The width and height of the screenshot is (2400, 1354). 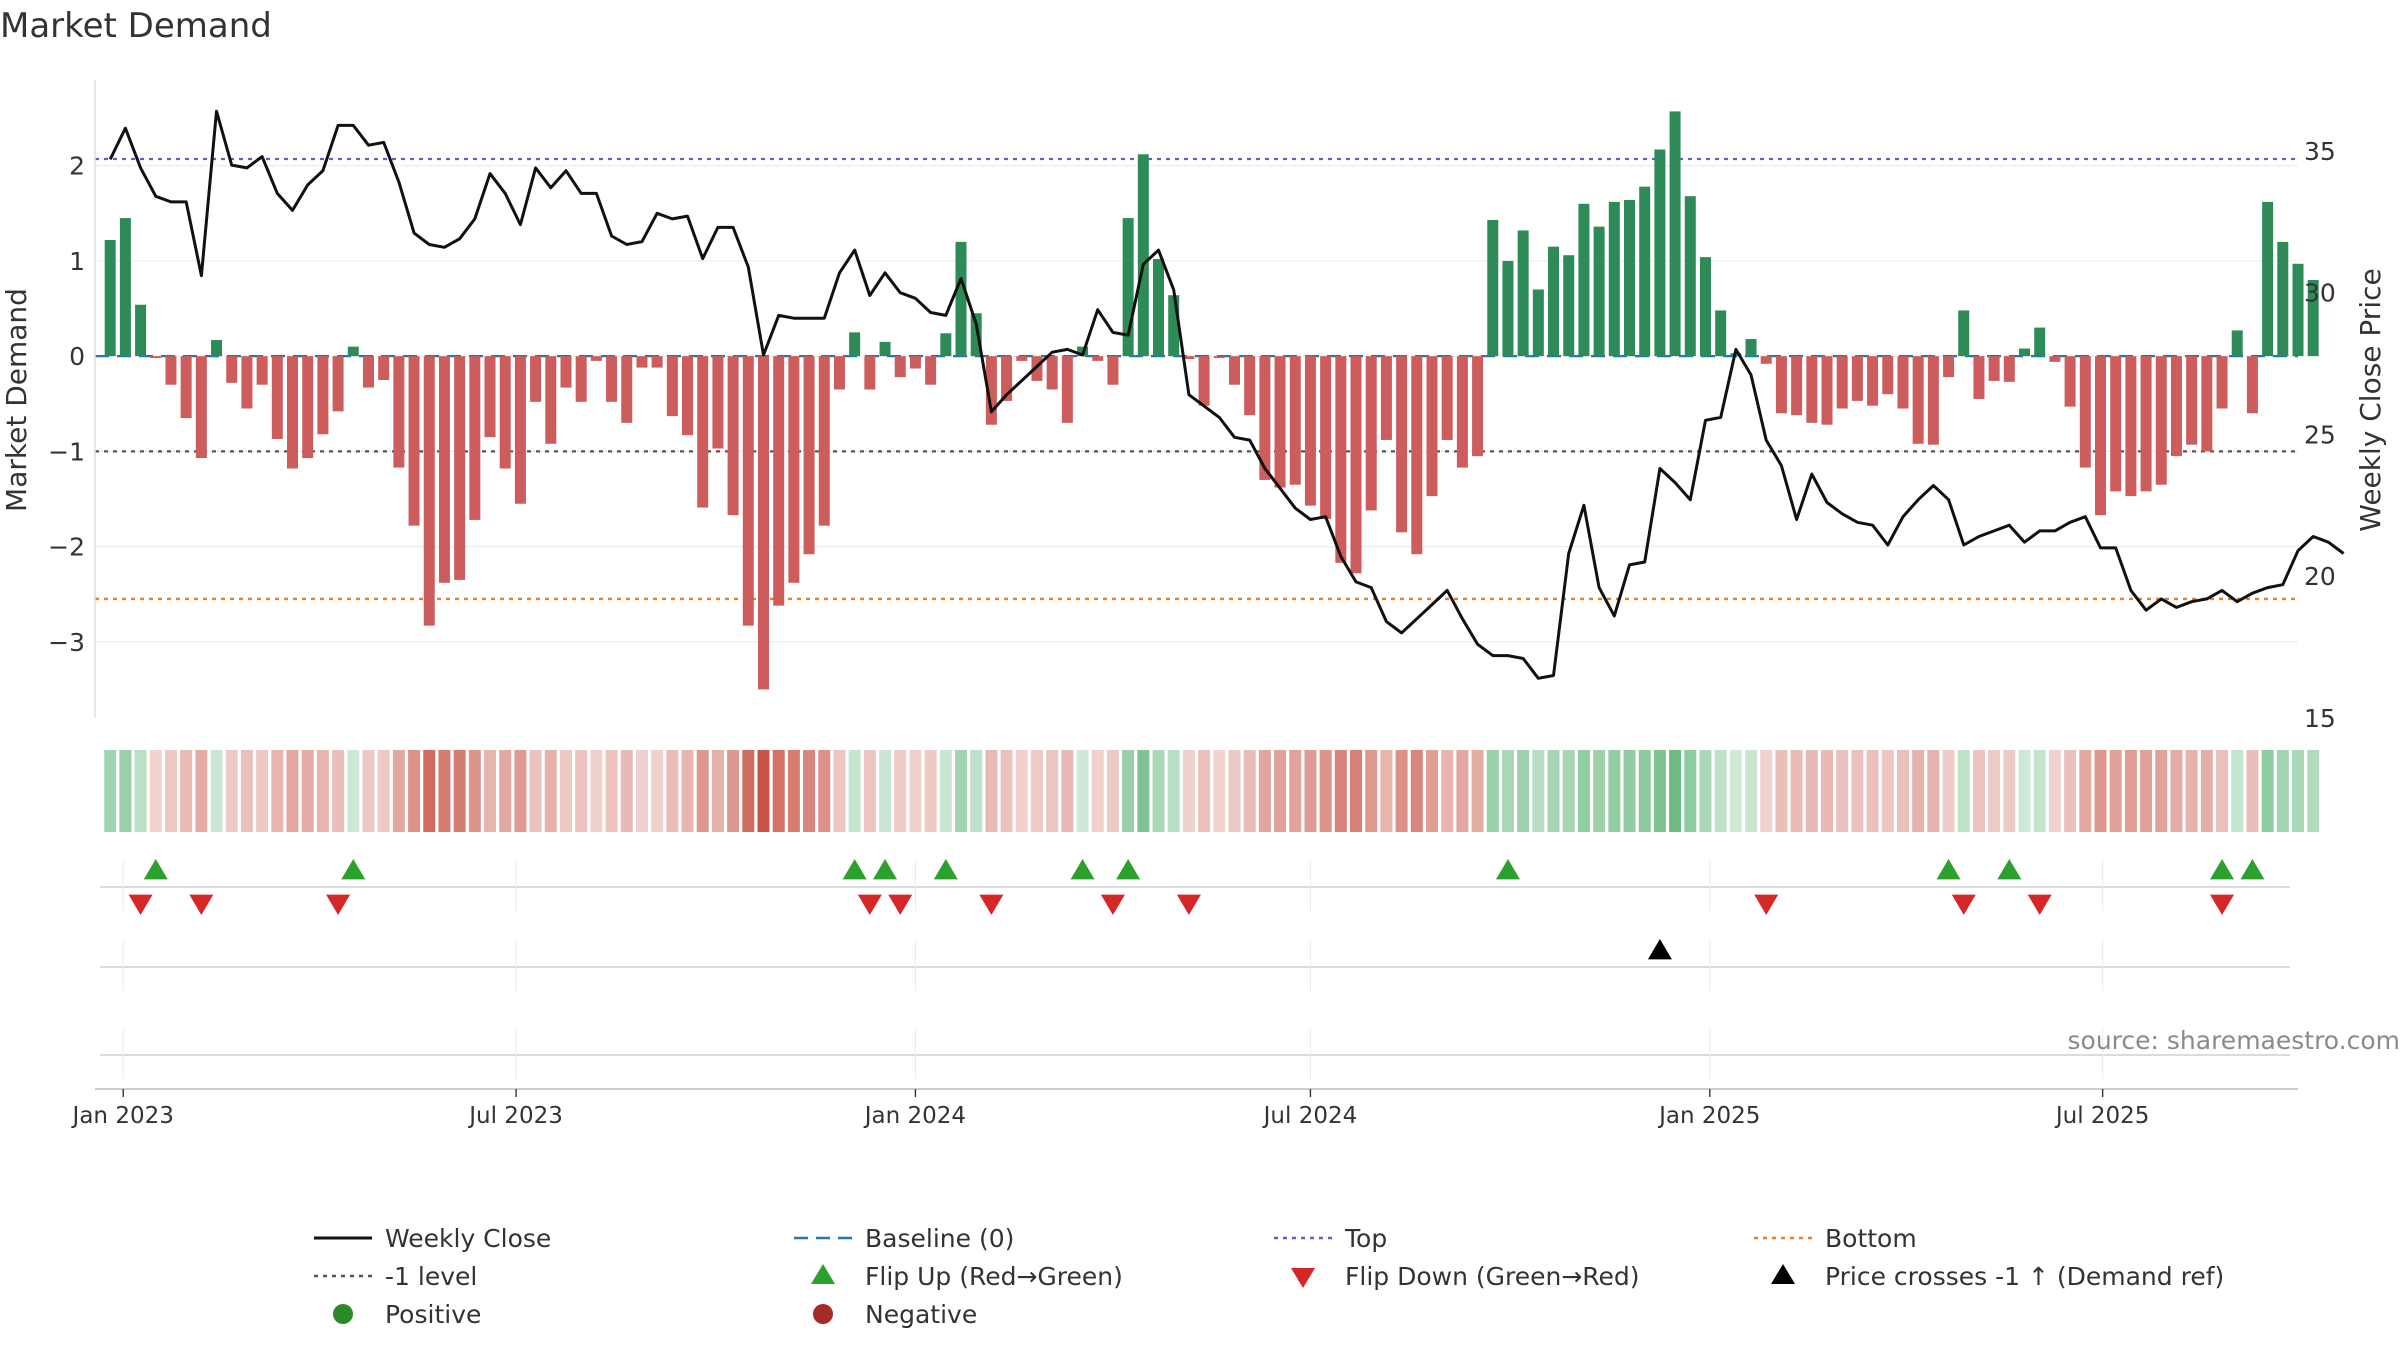 What do you see at coordinates (1365, 1238) in the screenshot?
I see `legend-label: Top` at bounding box center [1365, 1238].